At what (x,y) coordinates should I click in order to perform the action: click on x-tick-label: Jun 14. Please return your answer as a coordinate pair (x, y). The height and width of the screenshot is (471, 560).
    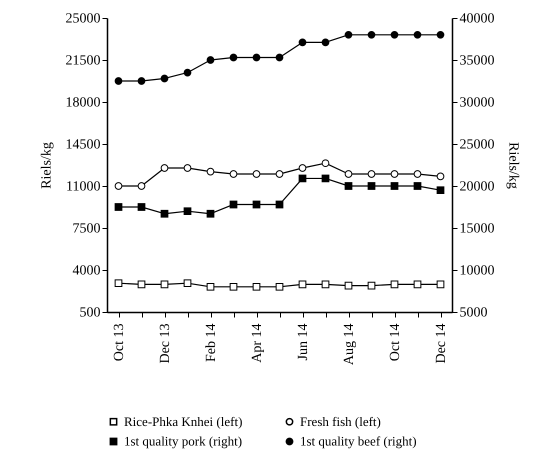
    Looking at the image, I should click on (303, 342).